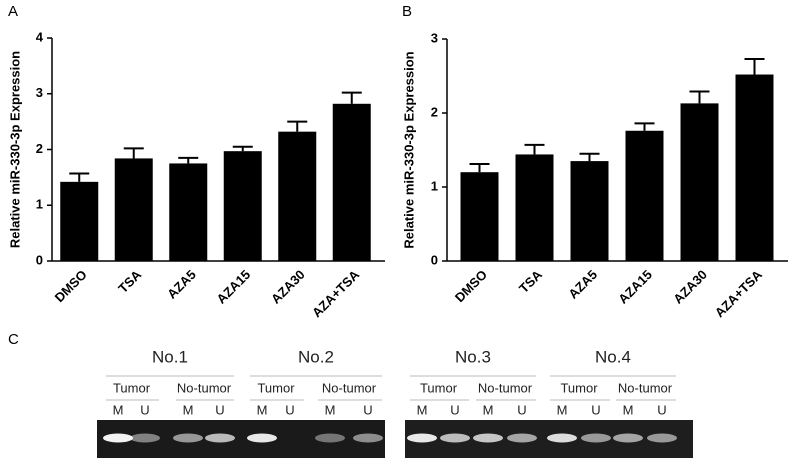 This screenshot has width=800, height=459. What do you see at coordinates (473, 356) in the screenshot?
I see `sample-label: No.3` at bounding box center [473, 356].